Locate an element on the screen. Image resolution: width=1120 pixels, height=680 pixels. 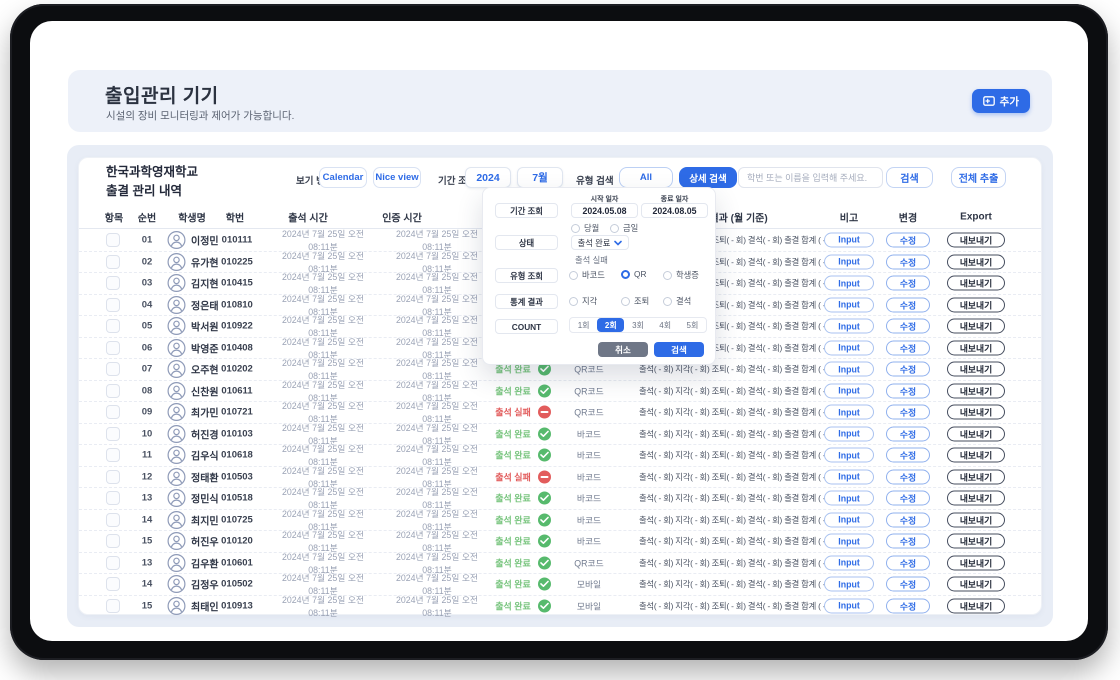
count-4: 4회 is located at coordinates (665, 325).